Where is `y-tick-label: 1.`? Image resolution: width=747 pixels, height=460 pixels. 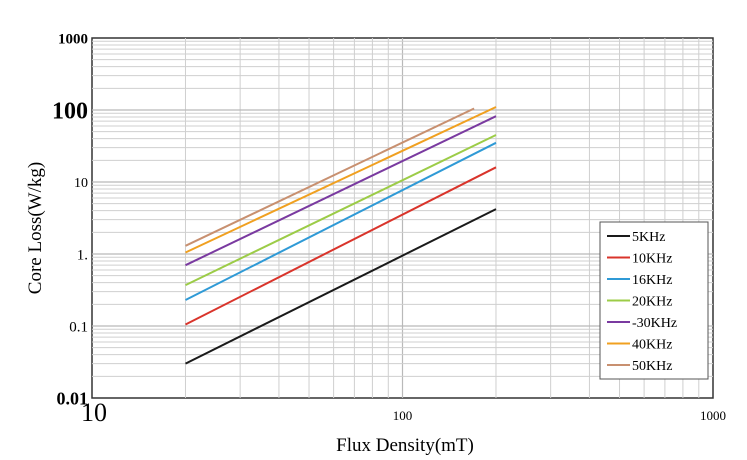
y-tick-label: 1. is located at coordinates (82, 255).